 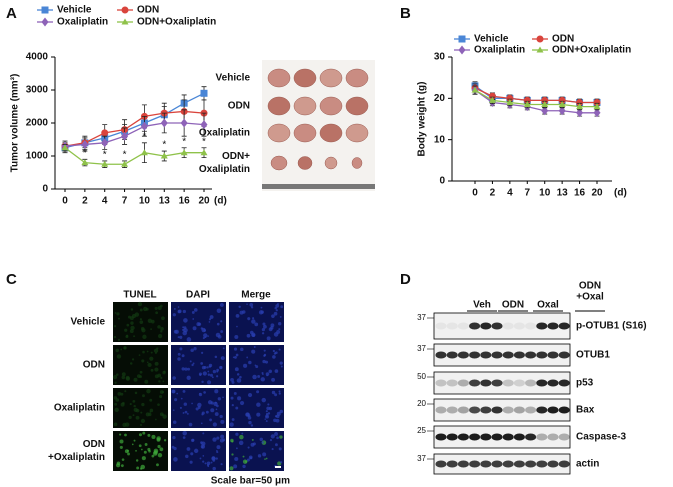 I want to click on panel-letter: A, so click(x=11, y=13).